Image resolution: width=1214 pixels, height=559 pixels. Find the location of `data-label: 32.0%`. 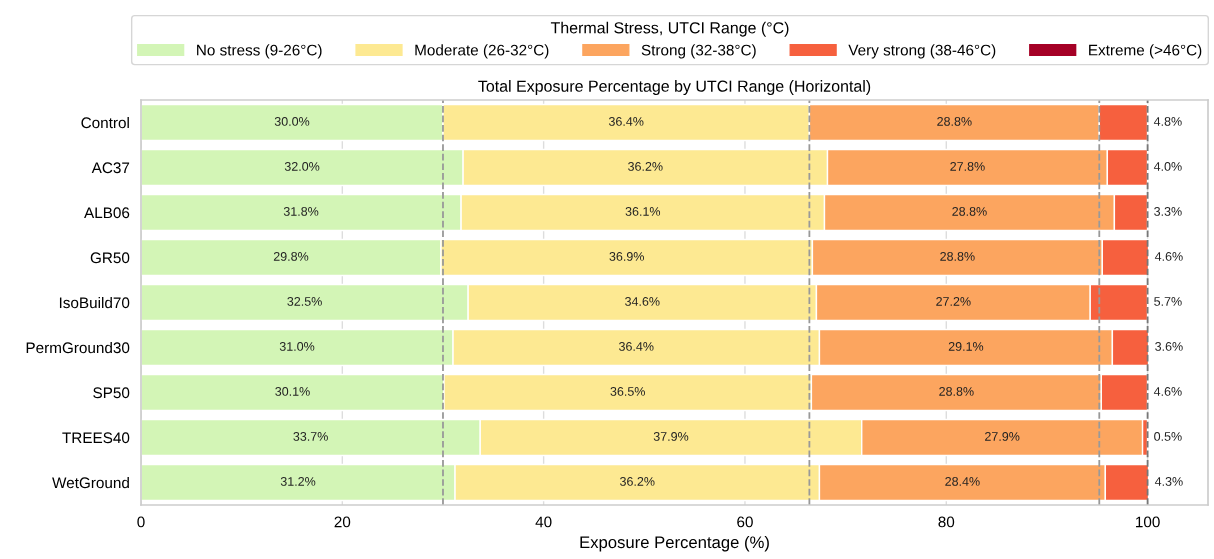

data-label: 32.0% is located at coordinates (302, 166).